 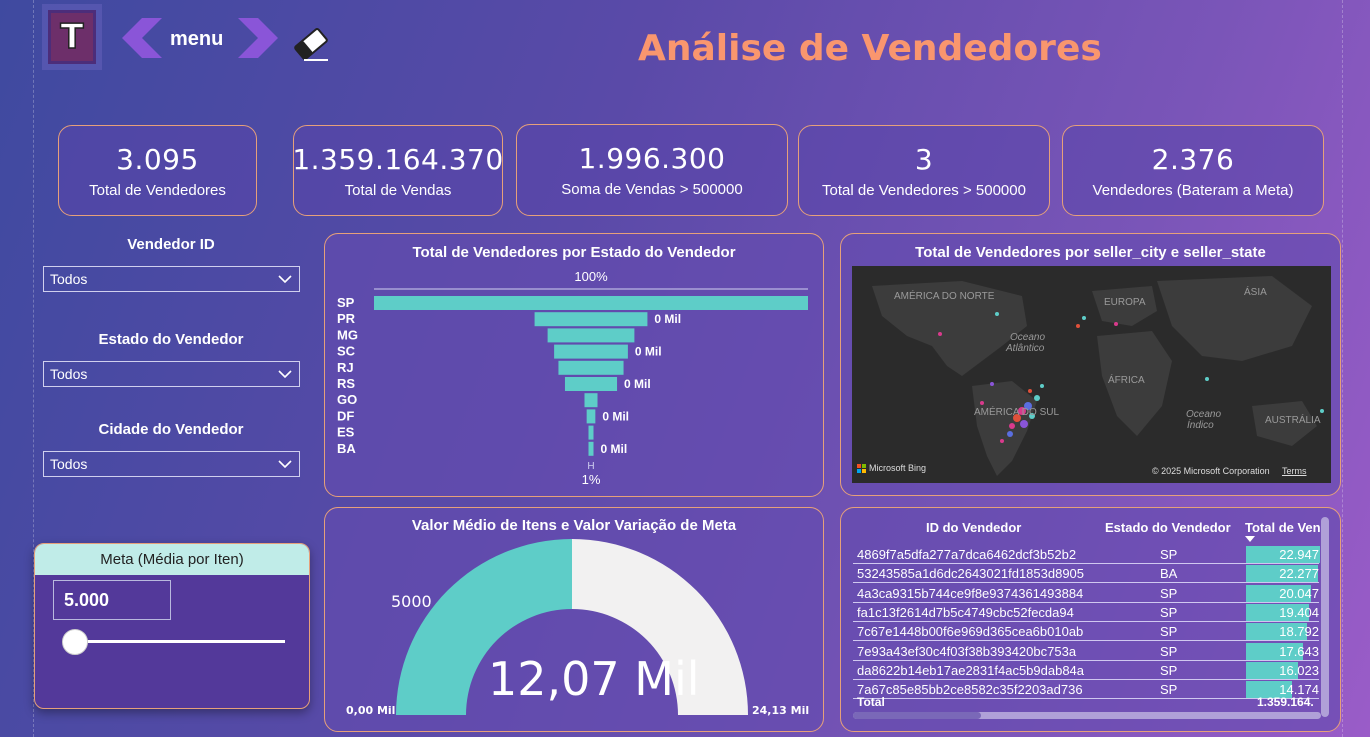 I want to click on menu-back-arrow-icon, so click(x=142, y=38).